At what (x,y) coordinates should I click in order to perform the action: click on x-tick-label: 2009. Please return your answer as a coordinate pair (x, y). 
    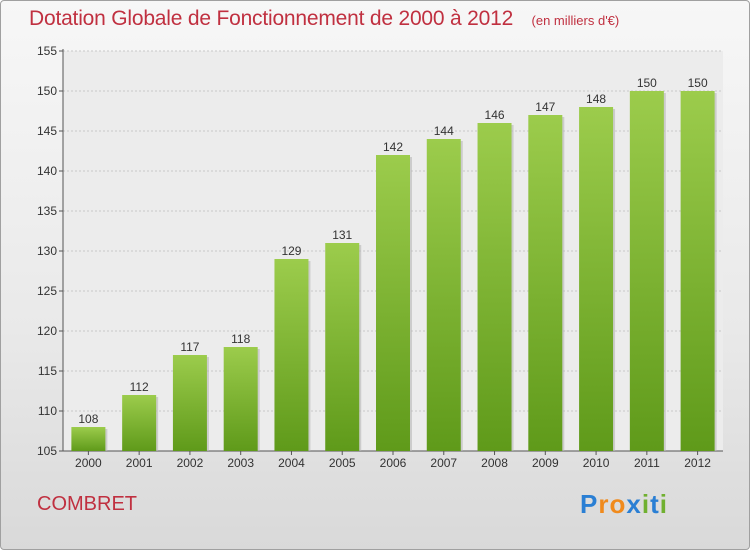
    Looking at the image, I should click on (545, 463).